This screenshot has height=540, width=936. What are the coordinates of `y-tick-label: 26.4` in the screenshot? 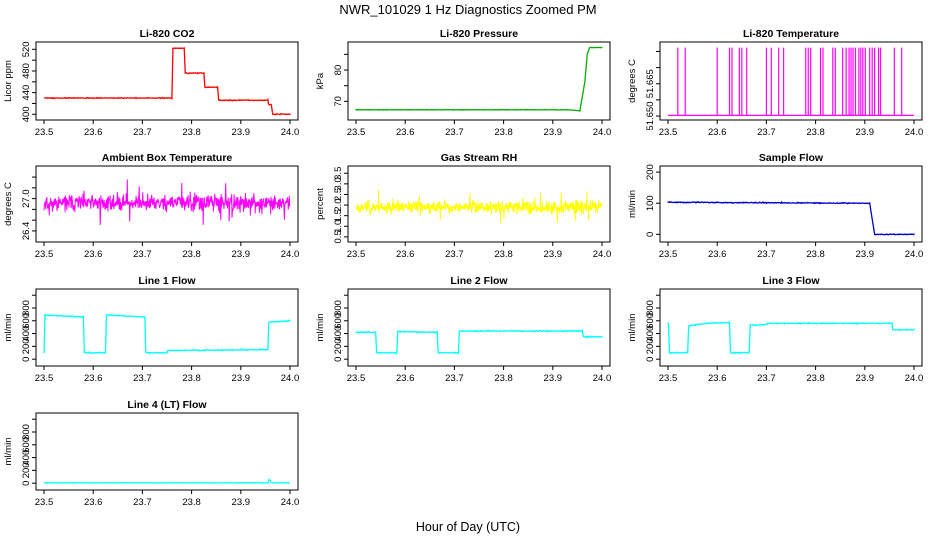 It's located at (26, 231).